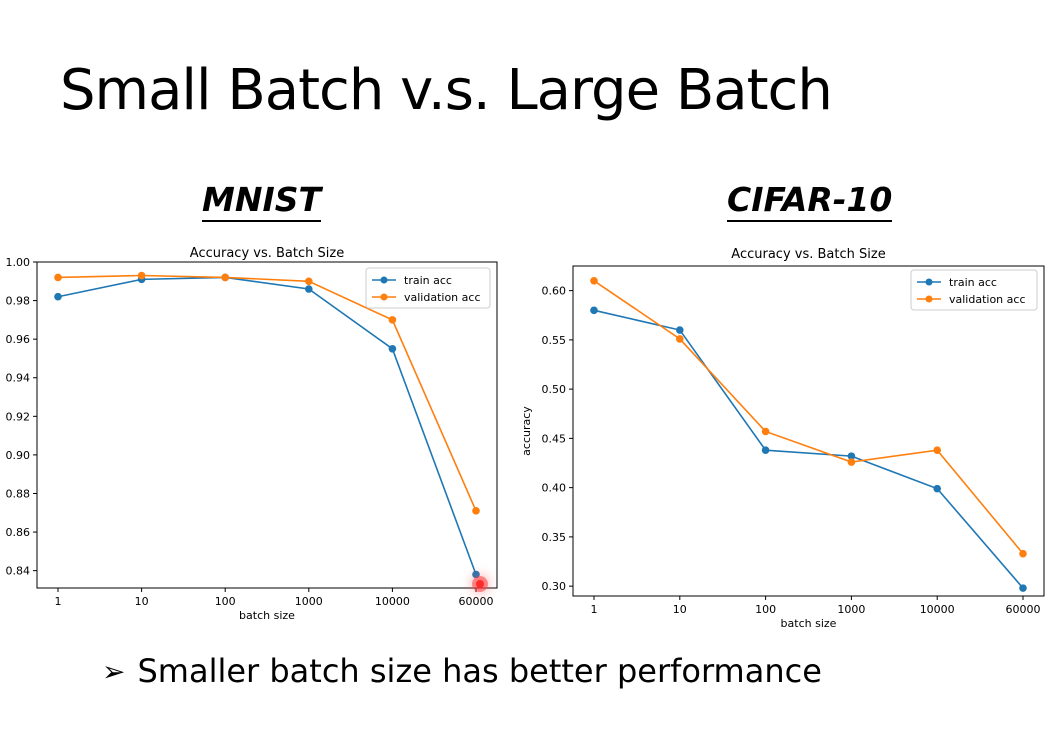  I want to click on y-tick-label: 0.98, so click(18, 301).